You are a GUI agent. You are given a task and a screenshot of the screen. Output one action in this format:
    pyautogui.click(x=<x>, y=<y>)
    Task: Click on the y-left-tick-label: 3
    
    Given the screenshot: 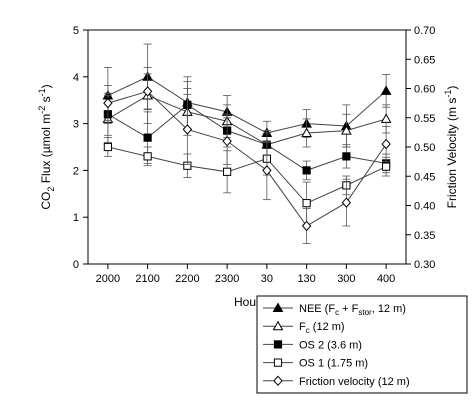 What is the action you would take?
    pyautogui.click(x=76, y=125)
    